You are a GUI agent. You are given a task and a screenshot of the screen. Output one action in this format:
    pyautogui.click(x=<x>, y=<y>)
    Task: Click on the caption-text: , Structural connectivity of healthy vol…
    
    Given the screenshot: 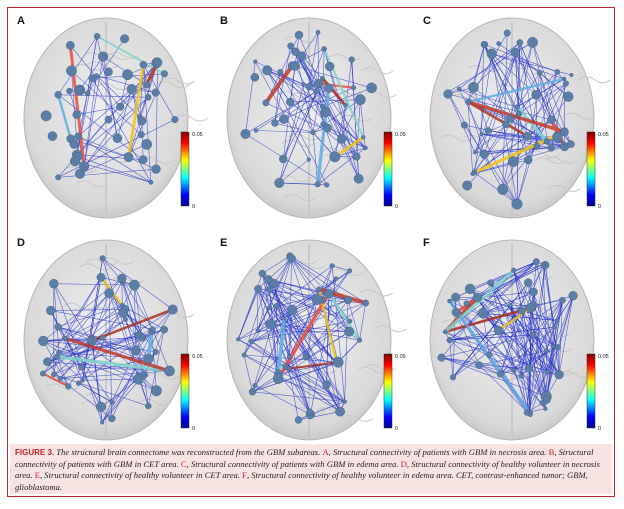 What is the action you would take?
    pyautogui.click(x=350, y=475)
    